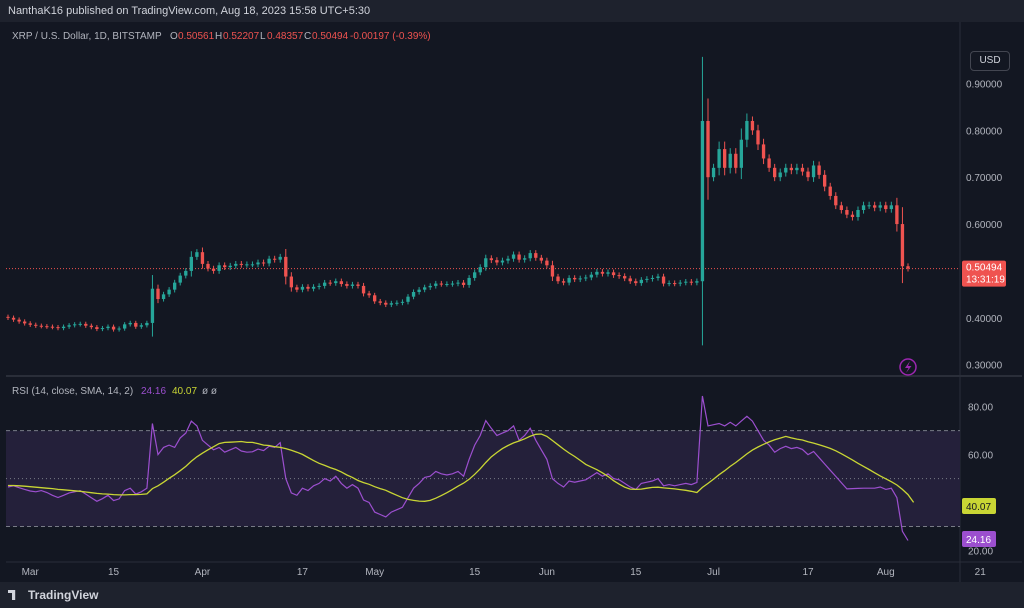  What do you see at coordinates (990, 61) in the screenshot?
I see `currency-button: USD` at bounding box center [990, 61].